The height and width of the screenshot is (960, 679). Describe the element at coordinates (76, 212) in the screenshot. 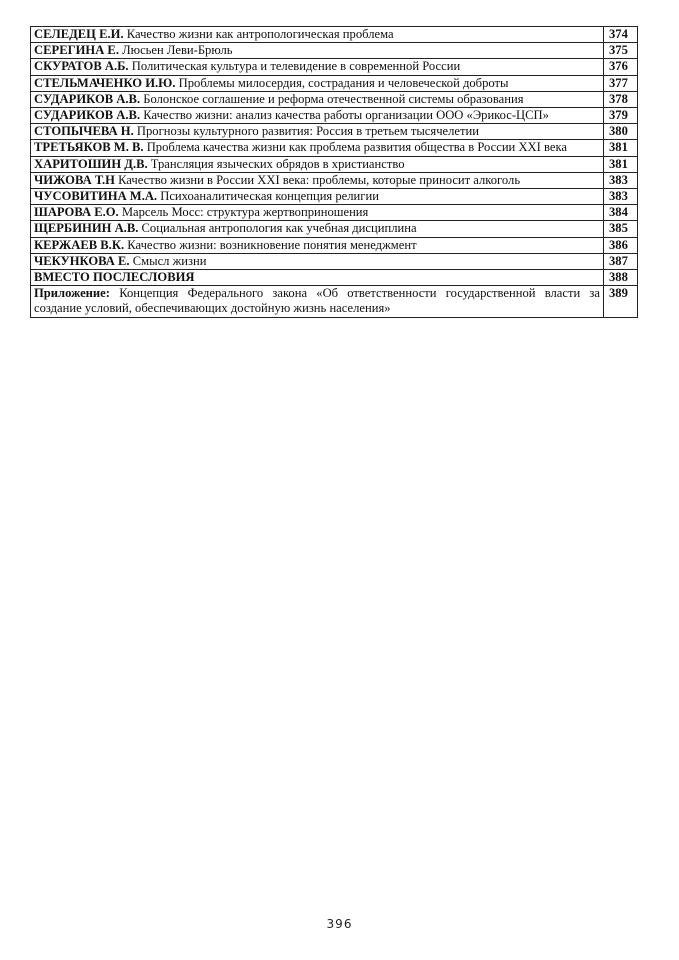

I see `entry-author: ШАРОВА Е.О.` at that location.